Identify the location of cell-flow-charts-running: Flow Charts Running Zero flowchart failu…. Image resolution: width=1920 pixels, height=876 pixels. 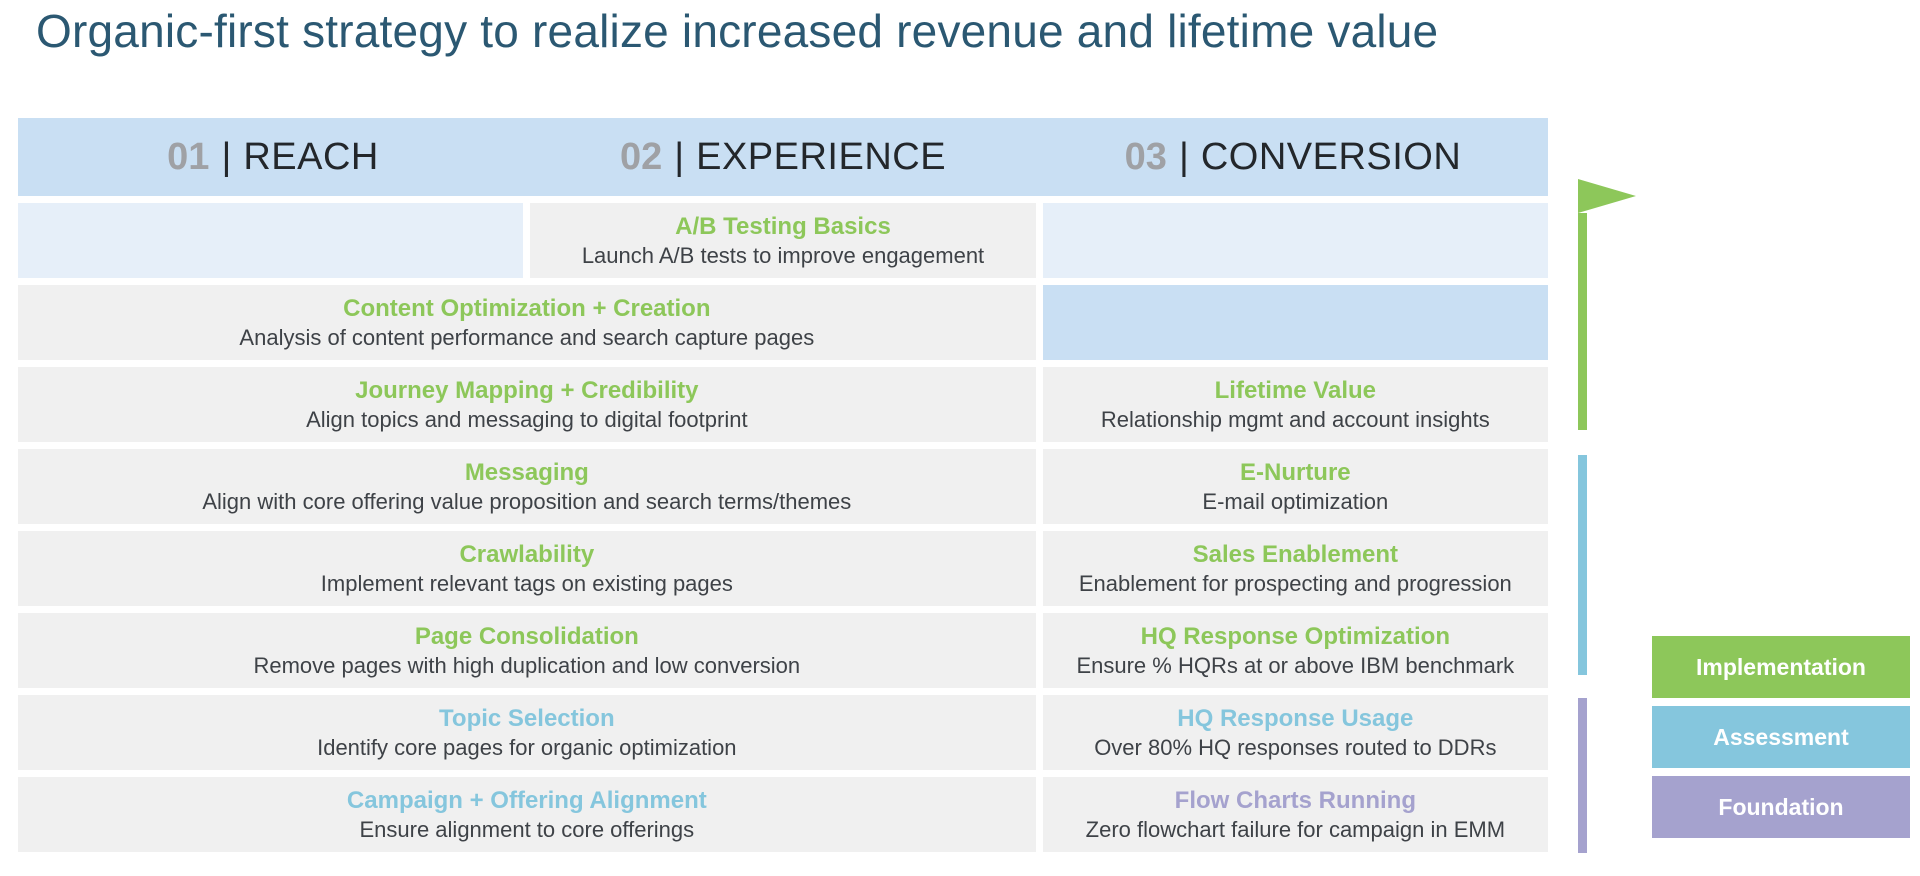
(1295, 814).